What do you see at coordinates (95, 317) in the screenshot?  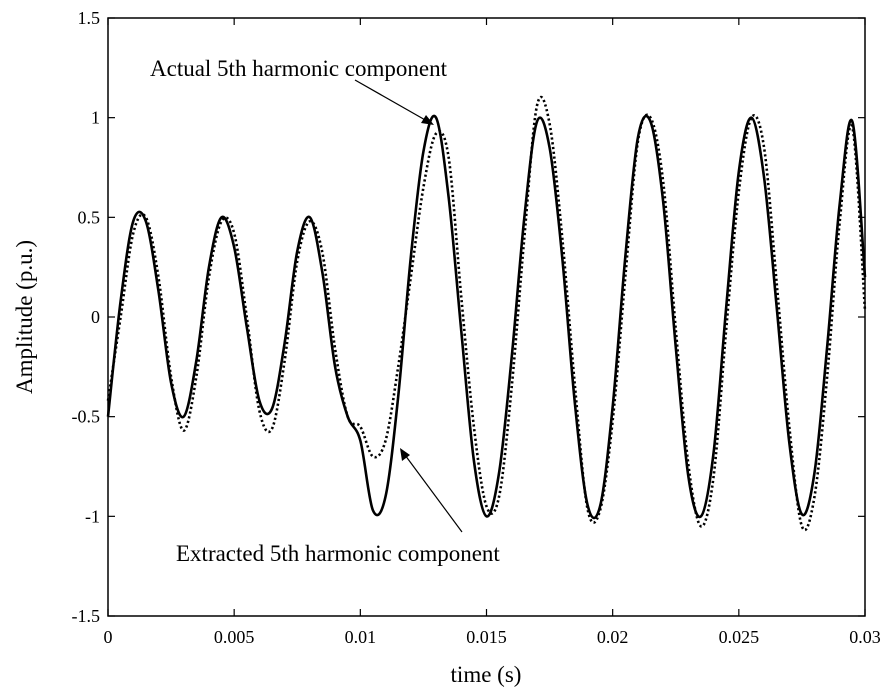 I see `y-tick-label: 0` at bounding box center [95, 317].